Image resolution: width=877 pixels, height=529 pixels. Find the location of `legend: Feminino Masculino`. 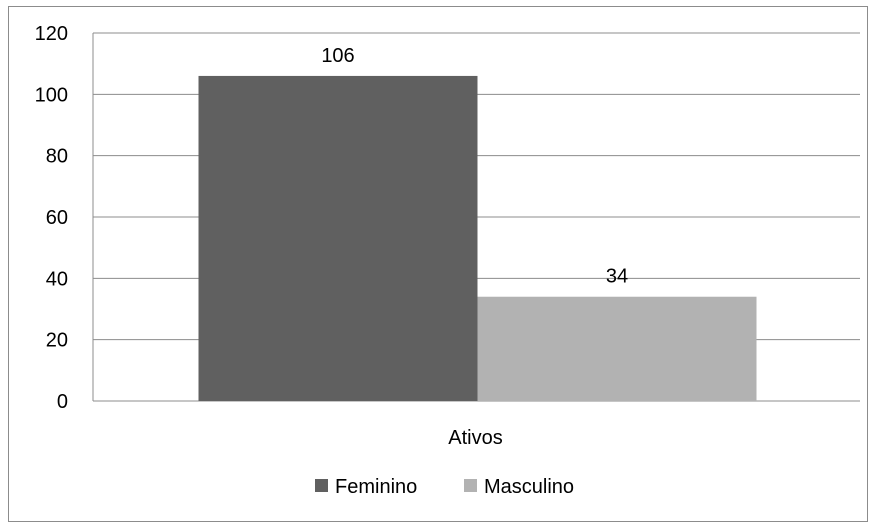

legend: Feminino Masculino is located at coordinates (444, 487).